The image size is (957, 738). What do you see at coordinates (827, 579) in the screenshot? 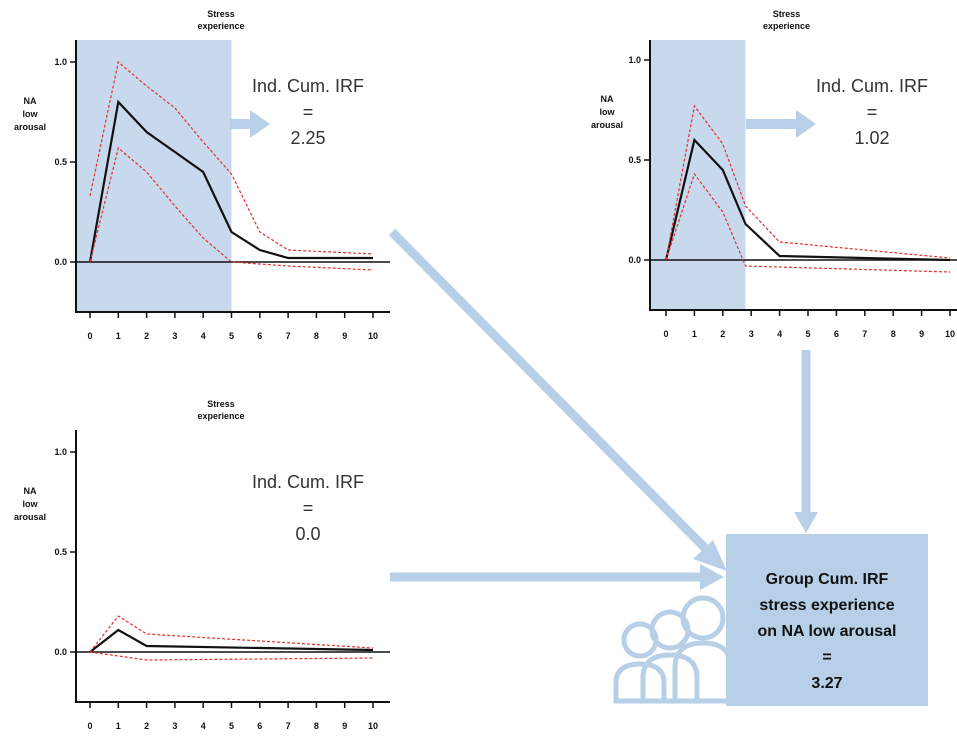
I see `group-irf-line-1: Group Cum. IRF` at bounding box center [827, 579].